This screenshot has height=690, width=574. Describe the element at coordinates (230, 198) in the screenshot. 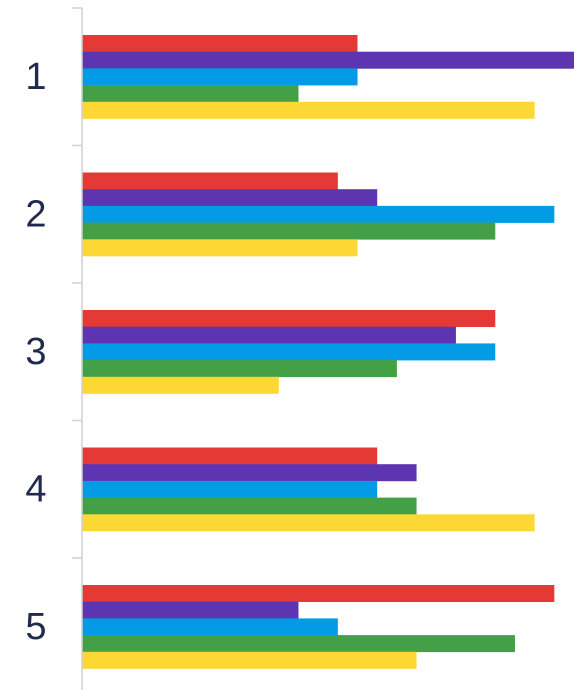

I see `bar-cat2-series2` at that location.